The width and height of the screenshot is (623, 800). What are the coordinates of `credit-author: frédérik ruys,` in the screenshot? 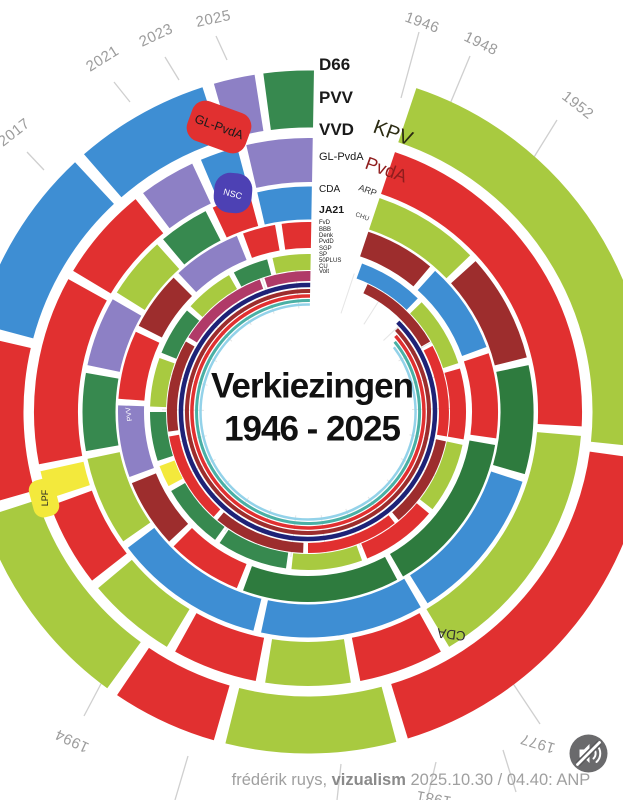 It's located at (281, 780).